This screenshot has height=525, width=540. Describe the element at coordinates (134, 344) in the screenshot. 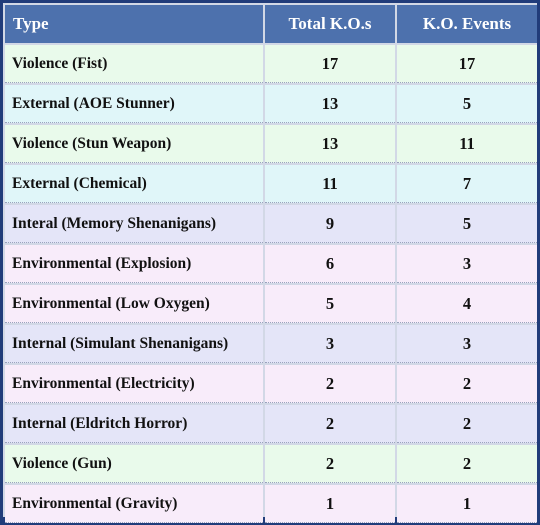

I see `type-cell: Internal (Simulant Shenanigans)` at that location.